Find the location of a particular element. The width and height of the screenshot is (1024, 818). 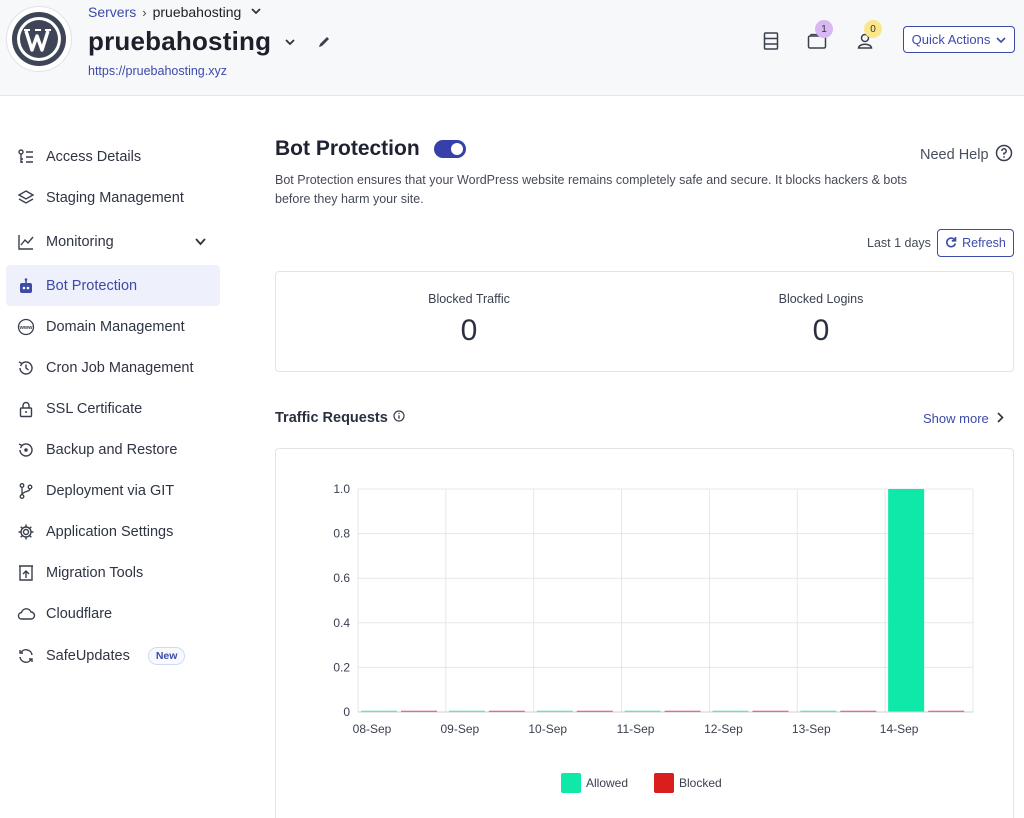

sidebar-item-label: SafeUpdates is located at coordinates (88, 655).